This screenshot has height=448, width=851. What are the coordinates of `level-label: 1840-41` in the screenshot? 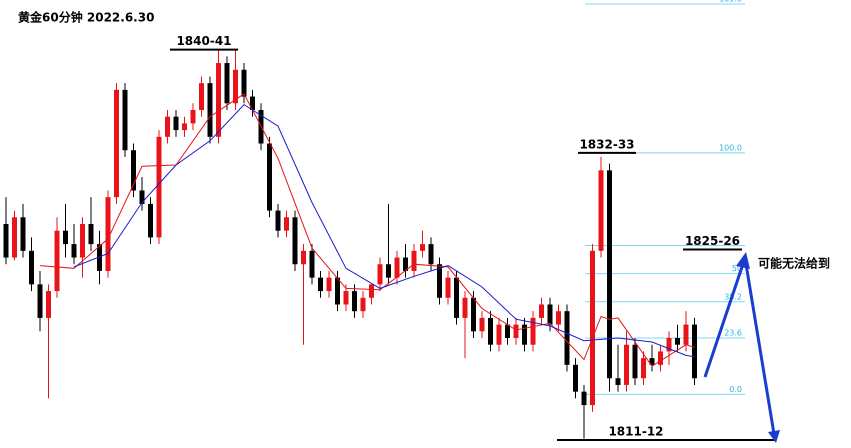 It's located at (203, 41).